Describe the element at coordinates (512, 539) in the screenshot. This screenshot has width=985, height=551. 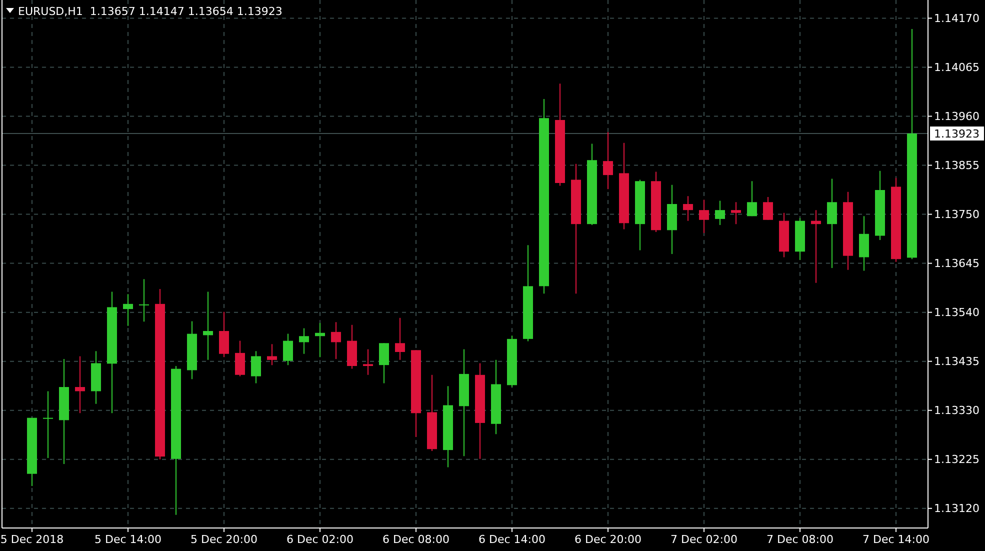
I see `x-tick-label: 6 Dec 14:00` at that location.